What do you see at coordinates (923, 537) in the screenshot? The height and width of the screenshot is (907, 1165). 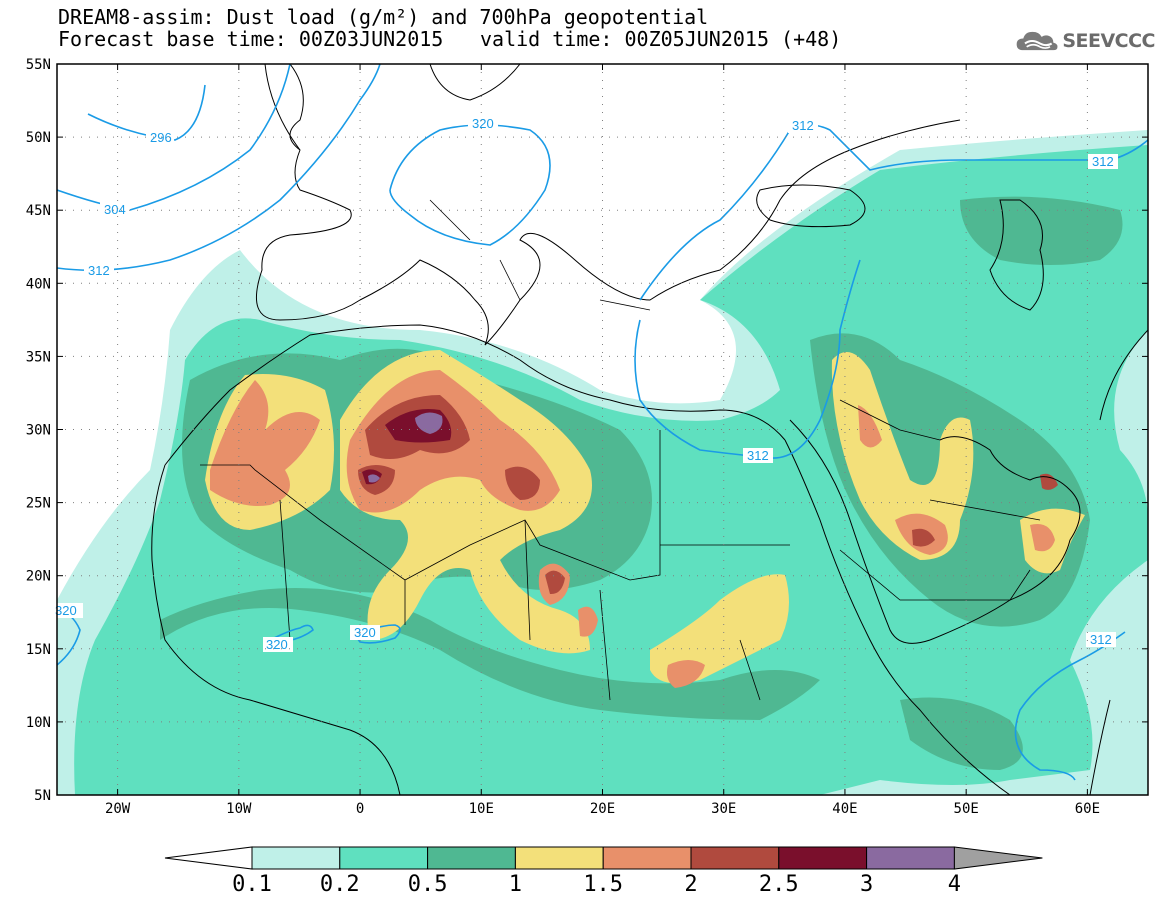 I see `dust-region-2-arabia` at bounding box center [923, 537].